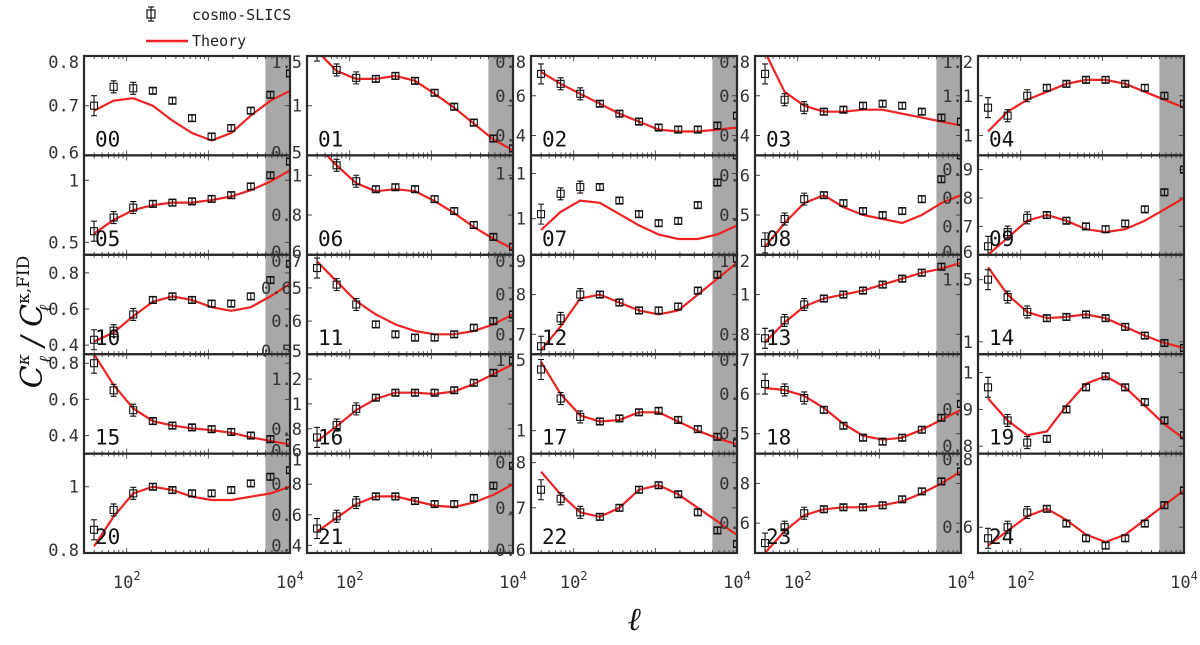 The image size is (1200, 645). Describe the element at coordinates (63, 346) in the screenshot. I see `y-tick-label: 0.4` at that location.